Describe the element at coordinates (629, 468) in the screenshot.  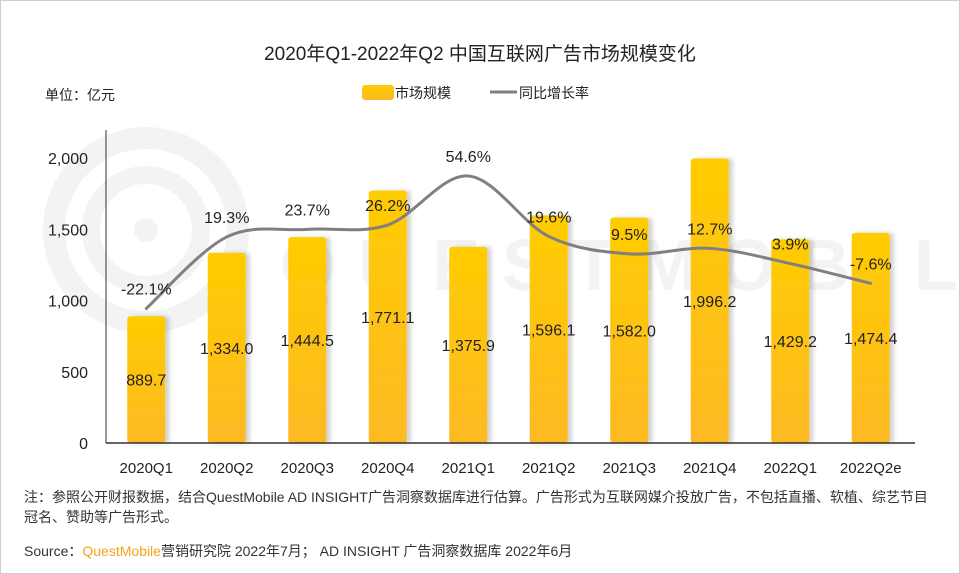
I see `x-tick-label: 2021Q3` at that location.